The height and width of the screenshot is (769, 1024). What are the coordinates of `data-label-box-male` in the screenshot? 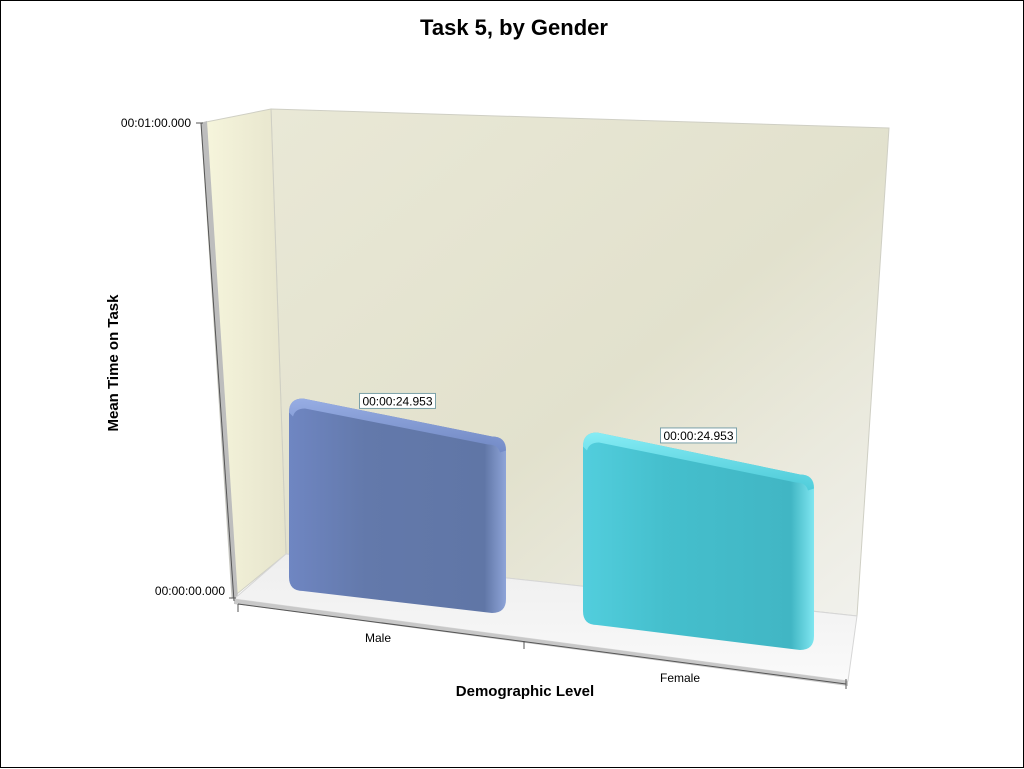 It's located at (397, 400).